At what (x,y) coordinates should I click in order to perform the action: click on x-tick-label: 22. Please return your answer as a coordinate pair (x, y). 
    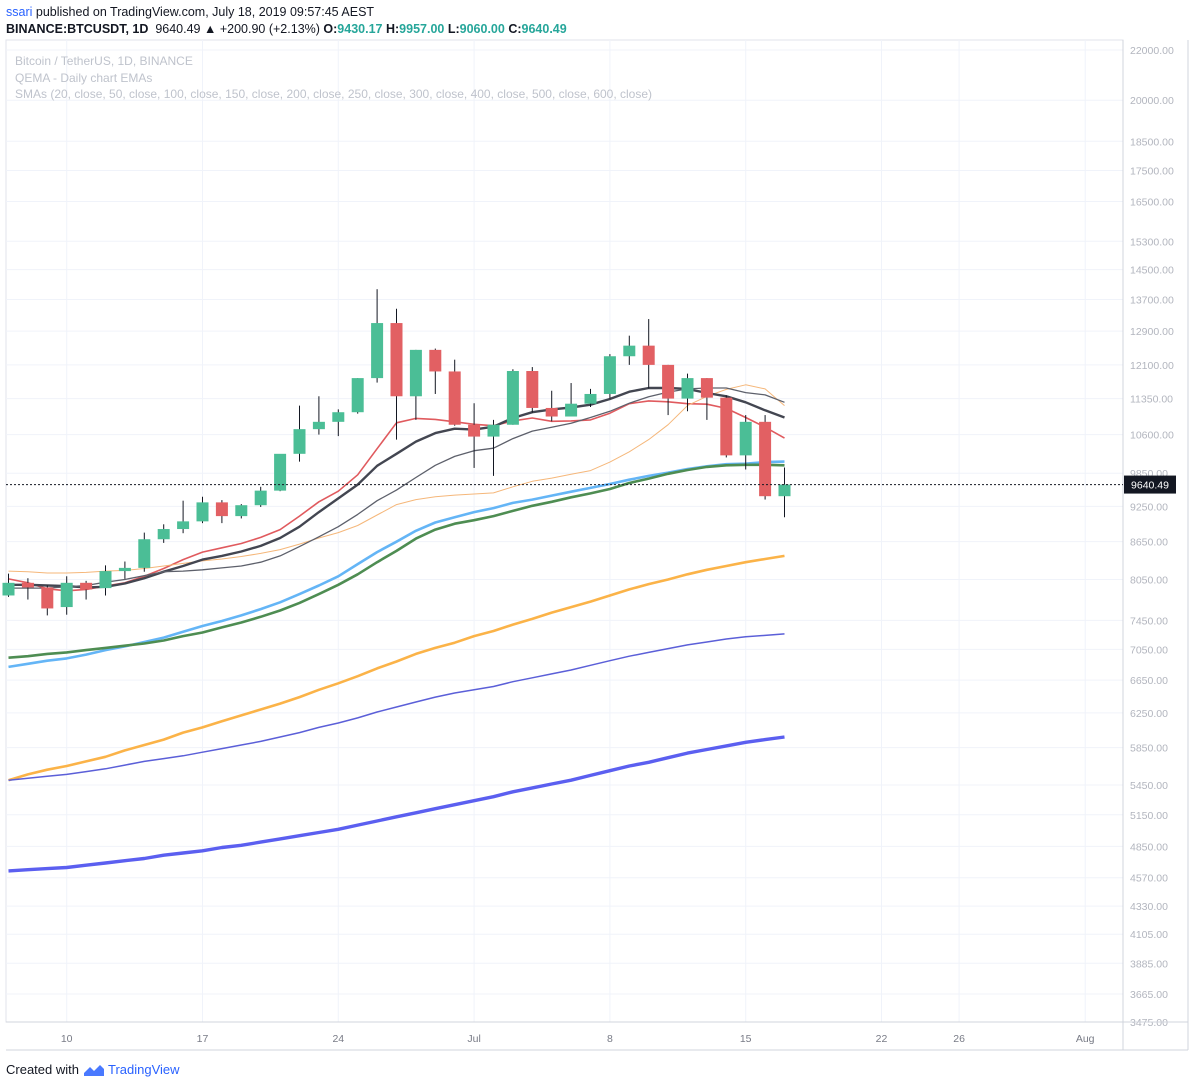
    Looking at the image, I should click on (882, 1039).